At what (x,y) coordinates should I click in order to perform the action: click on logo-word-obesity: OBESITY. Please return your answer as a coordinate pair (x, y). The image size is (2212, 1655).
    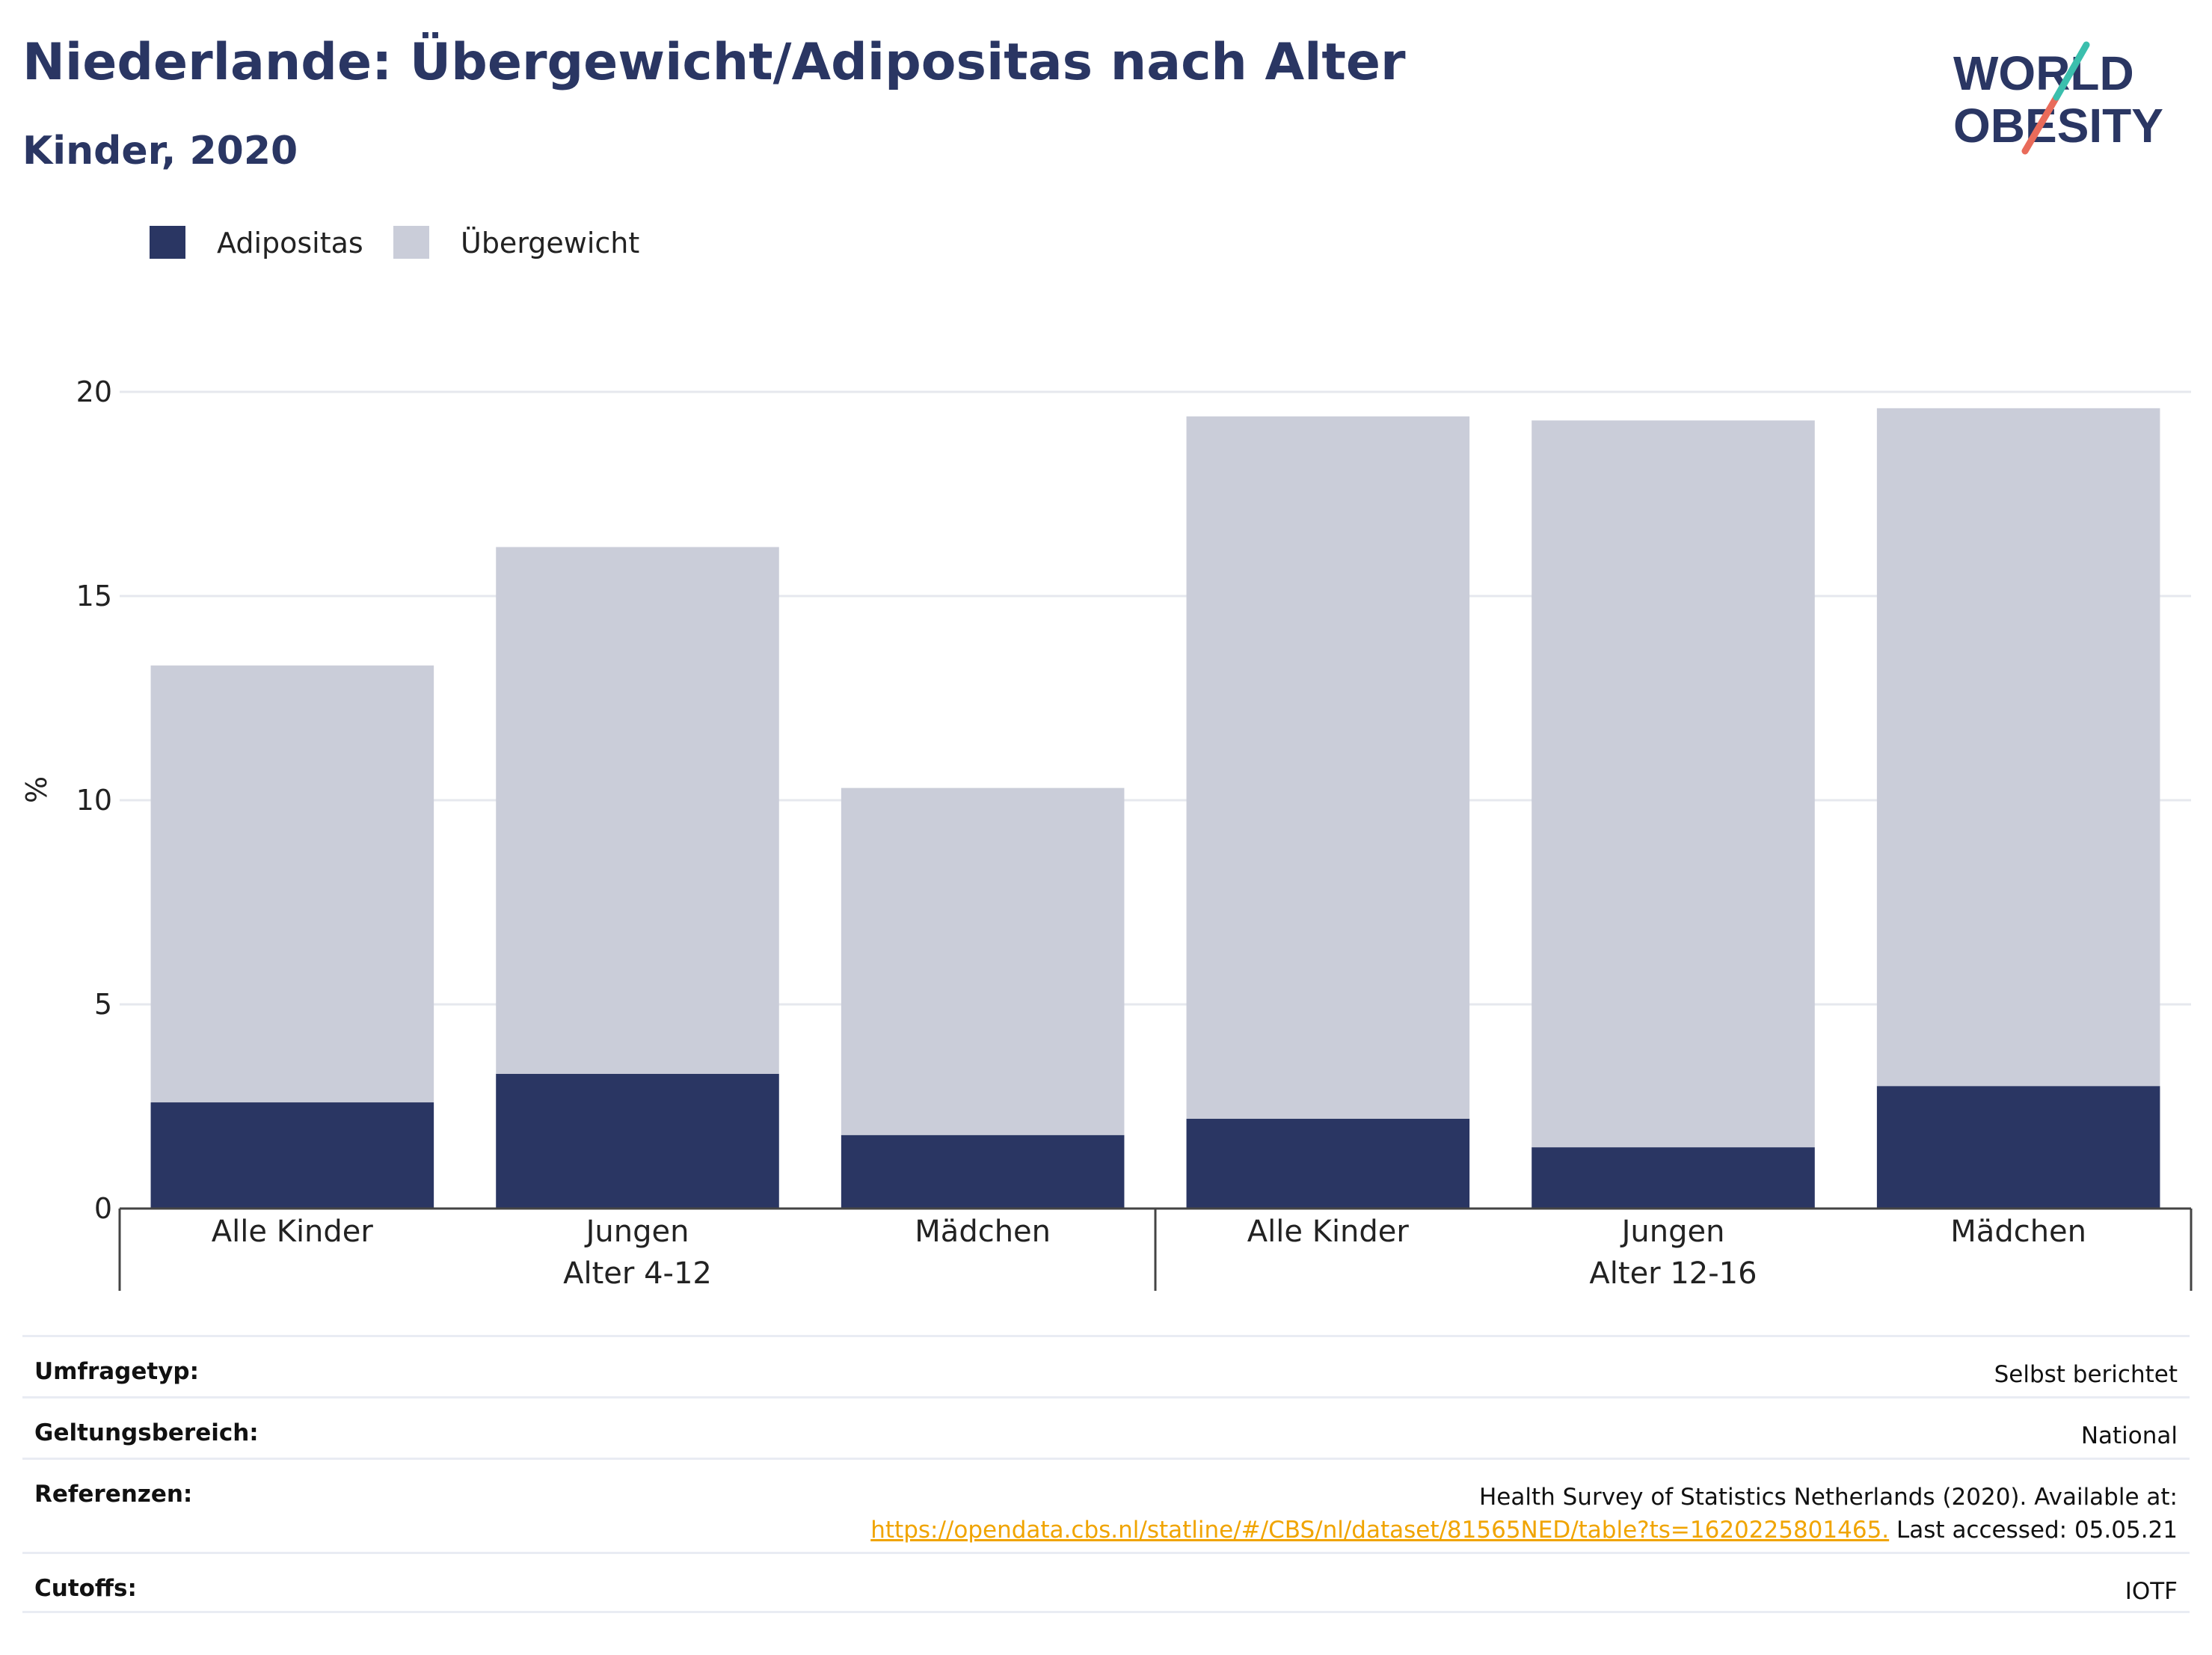
    Looking at the image, I should click on (2058, 126).